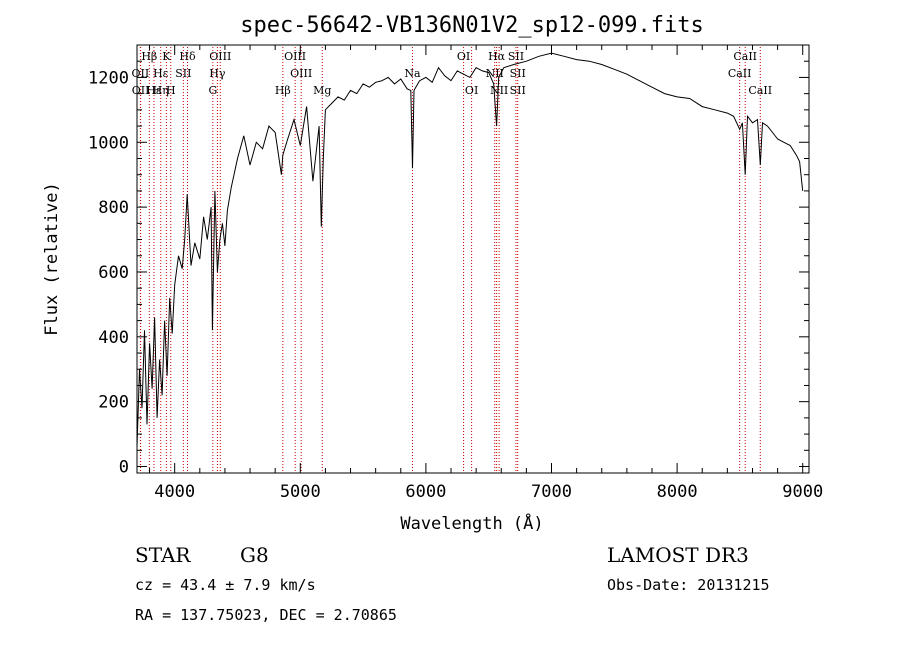  I want to click on line-label: G, so click(212, 90).